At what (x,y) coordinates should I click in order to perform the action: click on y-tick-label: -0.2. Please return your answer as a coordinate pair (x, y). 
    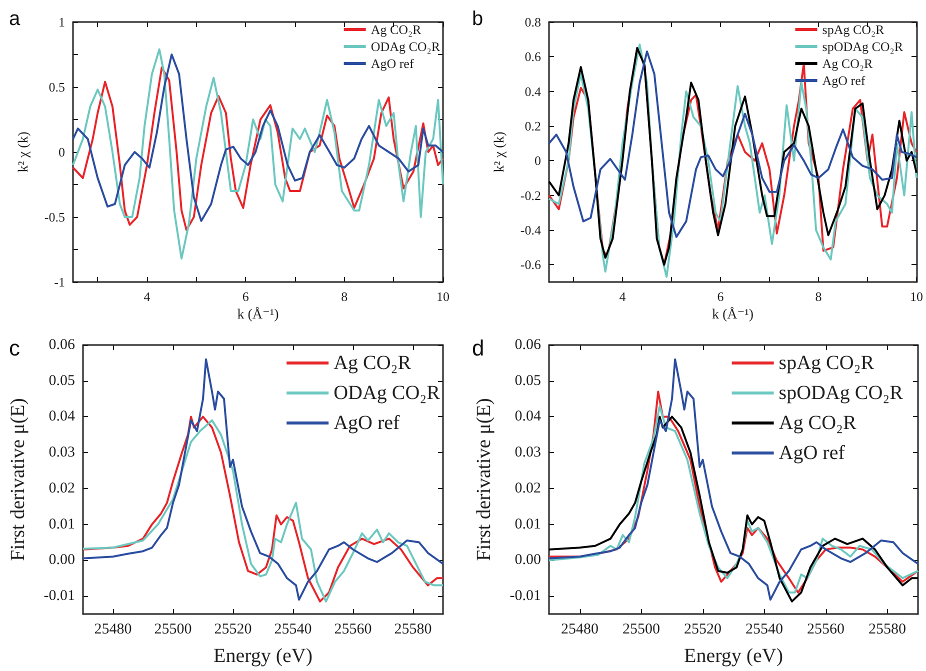
    Looking at the image, I should click on (530, 195).